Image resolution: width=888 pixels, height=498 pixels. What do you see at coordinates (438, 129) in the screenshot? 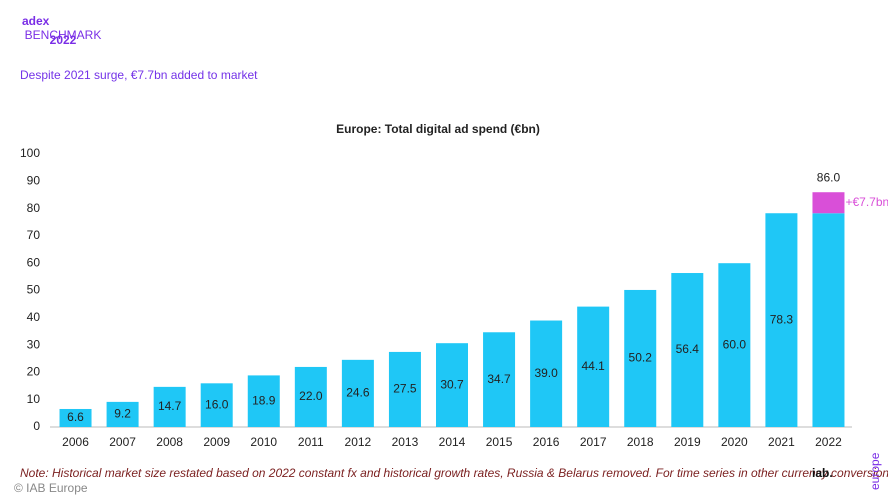
I see `chart-title: Europe: Total digital ad spend (€bn)` at bounding box center [438, 129].